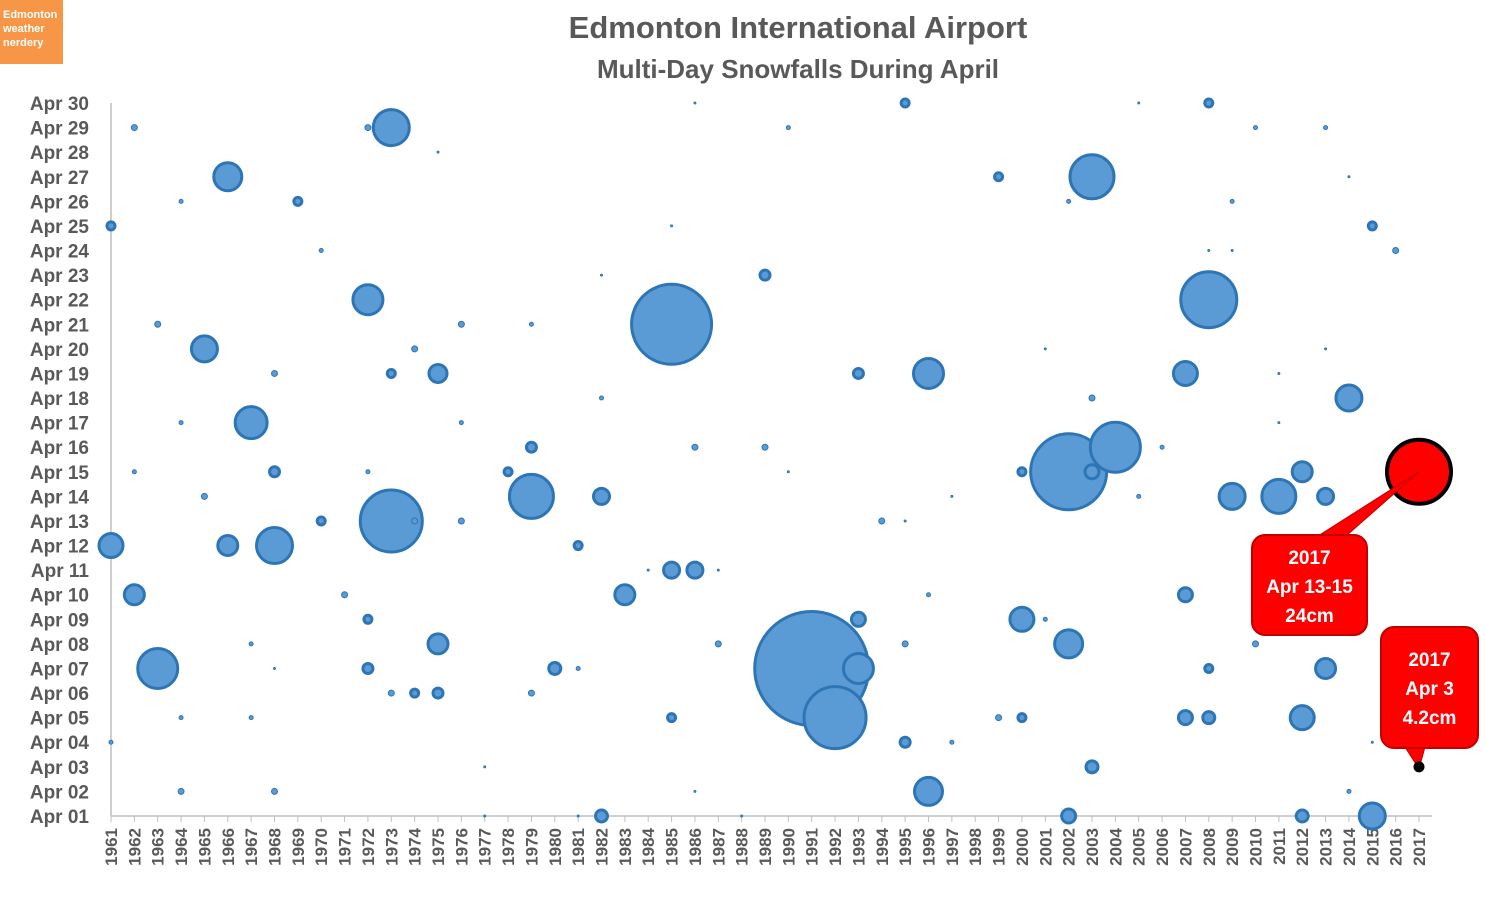 The width and height of the screenshot is (1486, 900). Describe the element at coordinates (648, 846) in the screenshot. I see `x-tick-label: 1984` at that location.